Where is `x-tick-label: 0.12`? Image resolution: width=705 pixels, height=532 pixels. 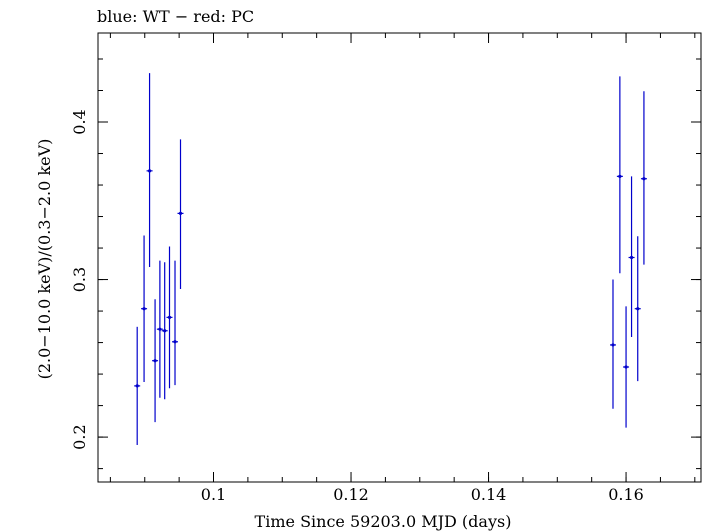
x-tick-label: 0.12 is located at coordinates (351, 494).